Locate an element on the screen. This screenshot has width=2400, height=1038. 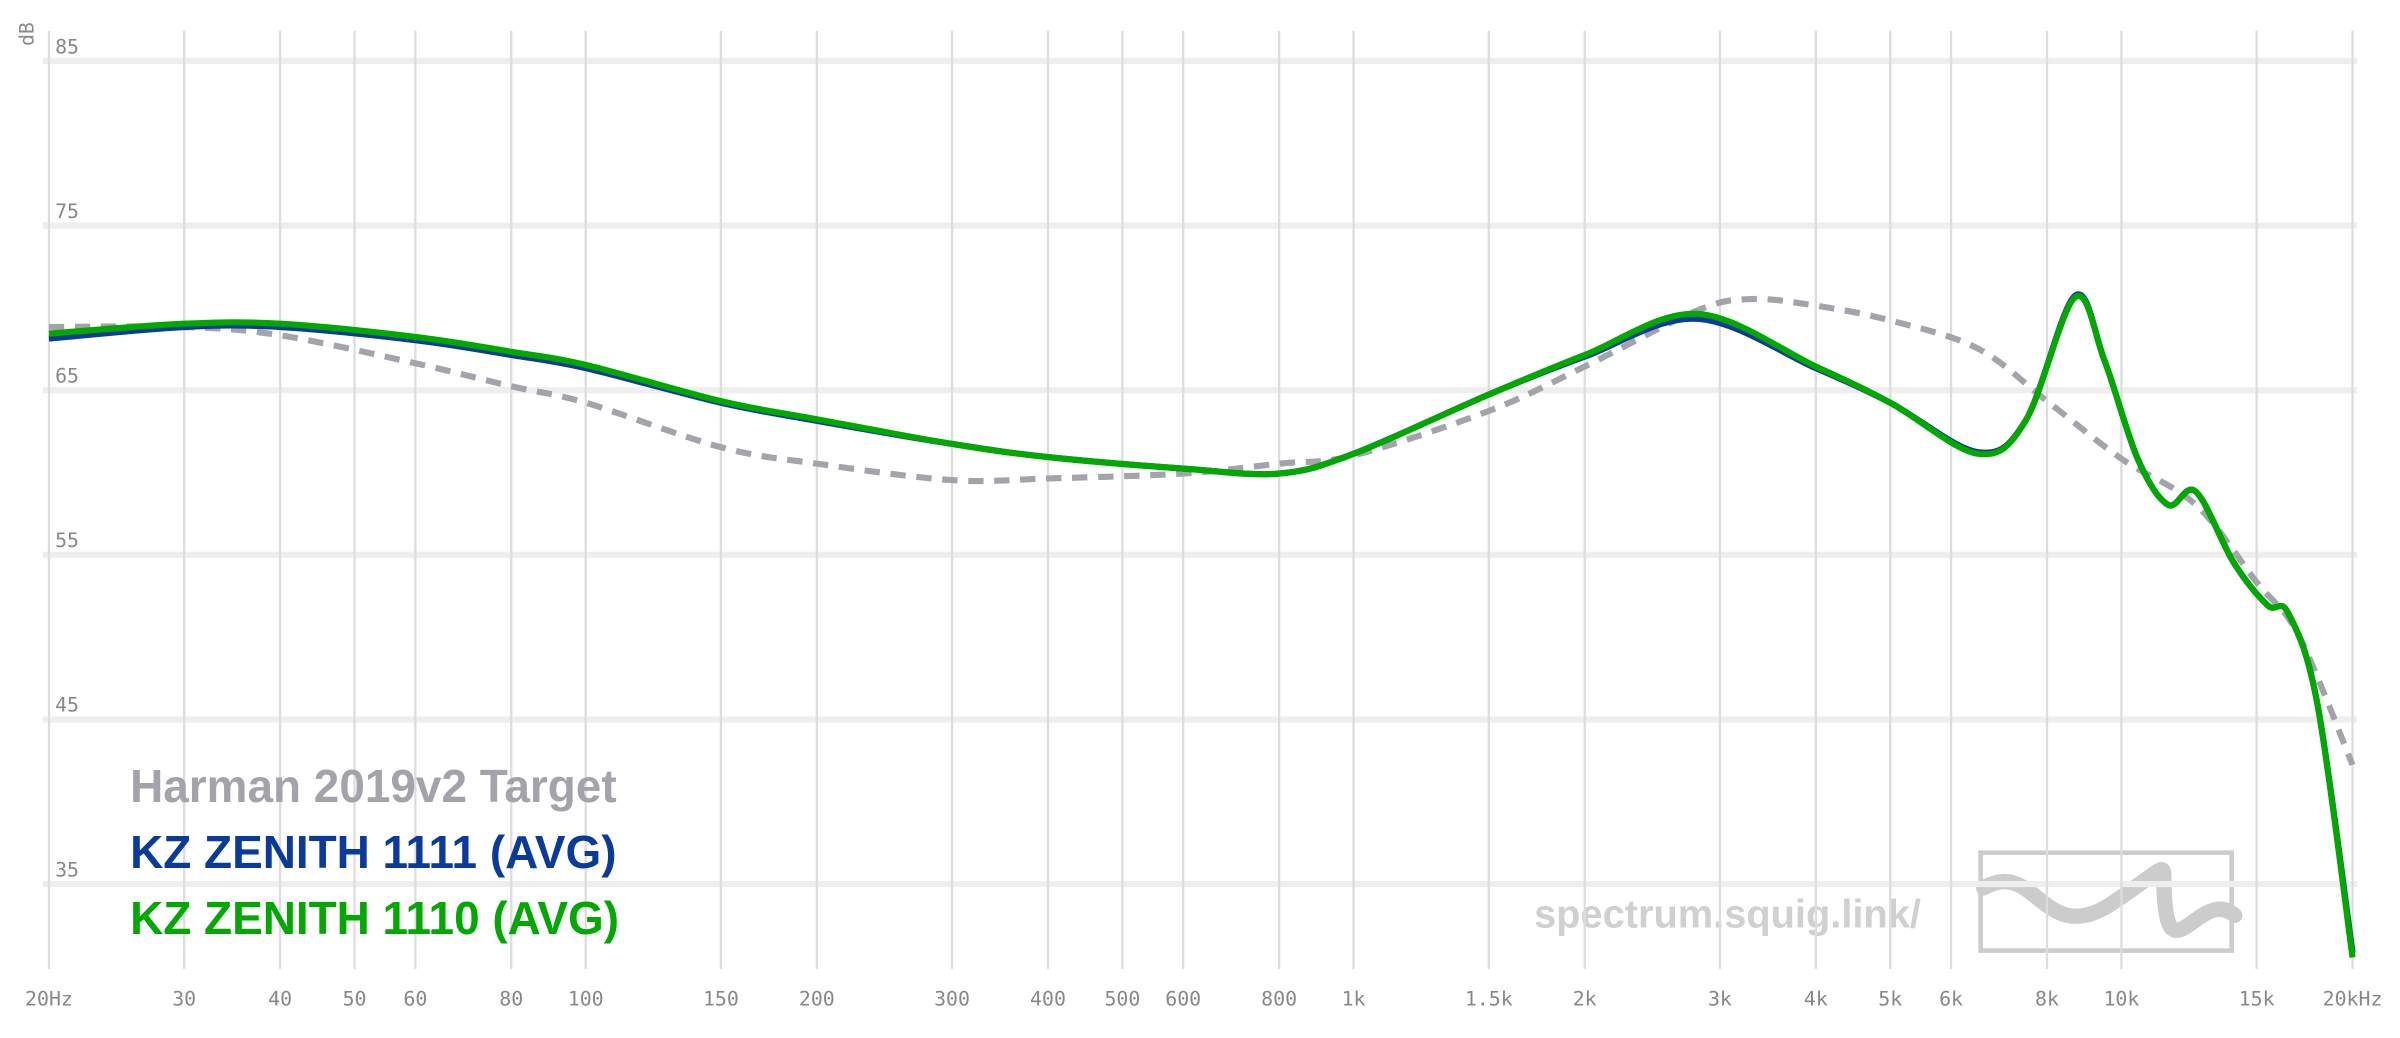
x-tick-label: 1k is located at coordinates (1354, 999).